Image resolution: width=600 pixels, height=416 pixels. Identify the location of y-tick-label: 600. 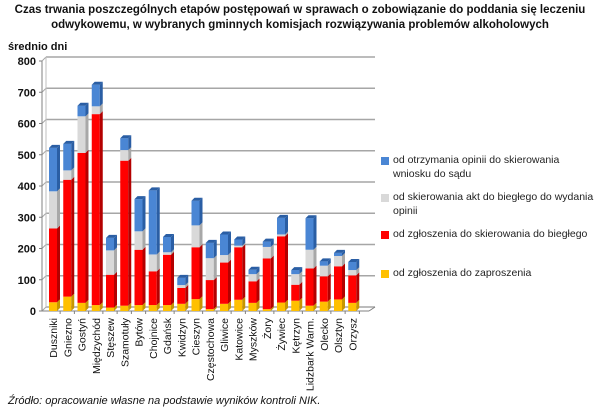
(27, 125).